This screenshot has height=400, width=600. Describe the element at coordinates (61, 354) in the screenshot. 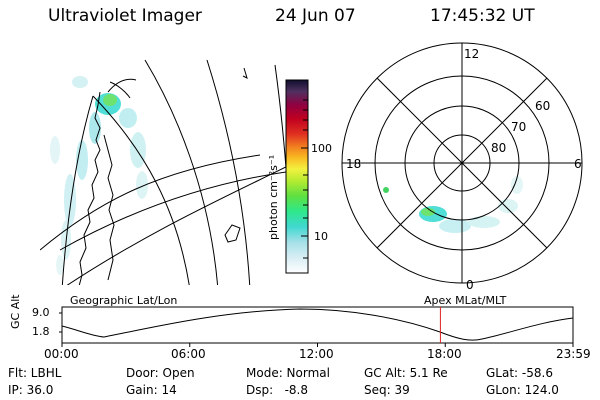

I see `time-tick-0000: 00:00` at that location.